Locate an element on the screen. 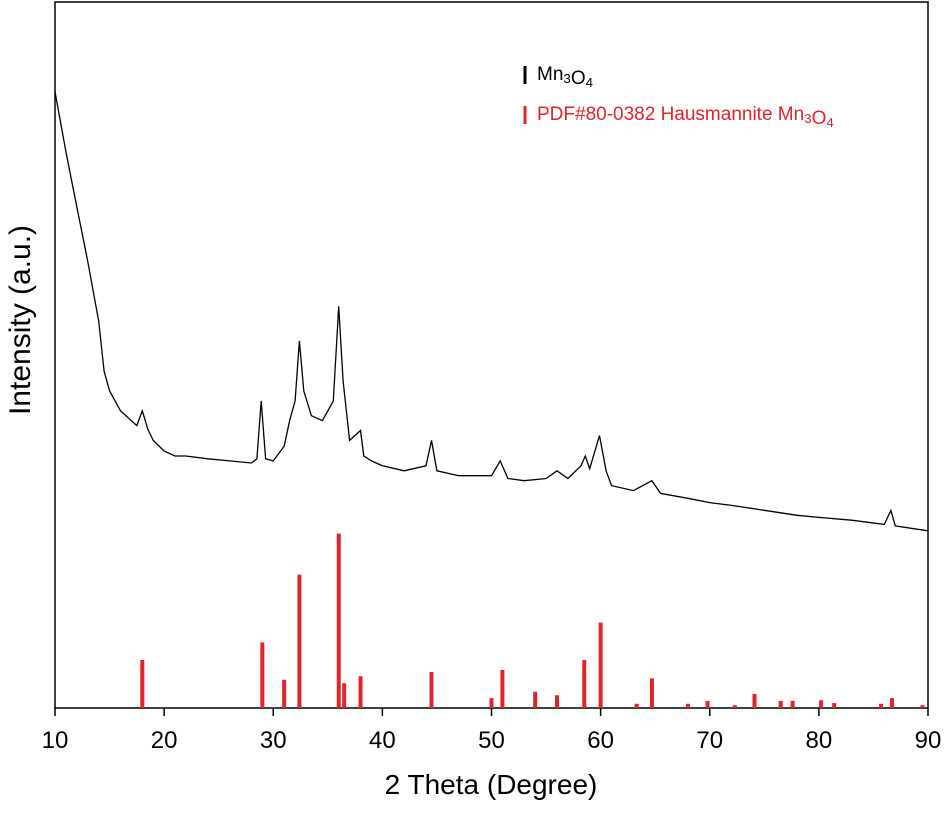 The height and width of the screenshot is (813, 947). x-tick-label: 70 is located at coordinates (709, 740).